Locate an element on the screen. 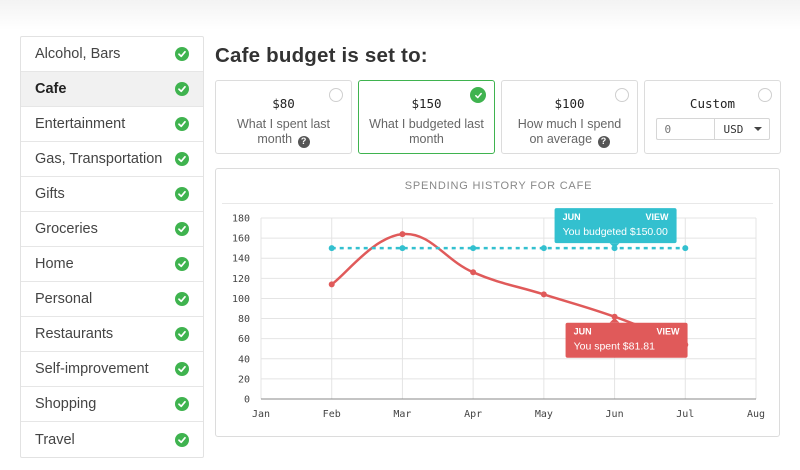  sidebar-item-restaurants: Restaurants is located at coordinates (112, 334).